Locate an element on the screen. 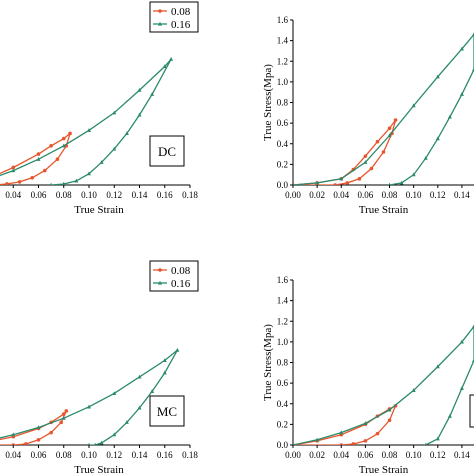 This screenshot has height=474, width=474. legend-box is located at coordinates (174, 276).